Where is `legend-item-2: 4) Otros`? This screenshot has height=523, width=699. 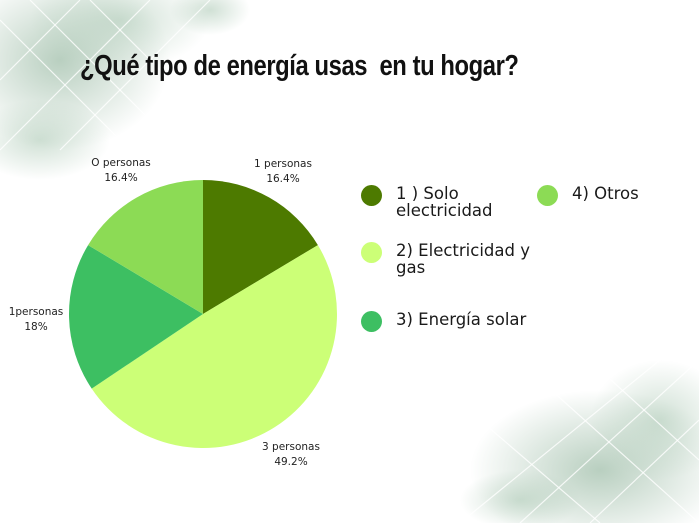
legend-item-2: 4) Otros is located at coordinates (588, 195).